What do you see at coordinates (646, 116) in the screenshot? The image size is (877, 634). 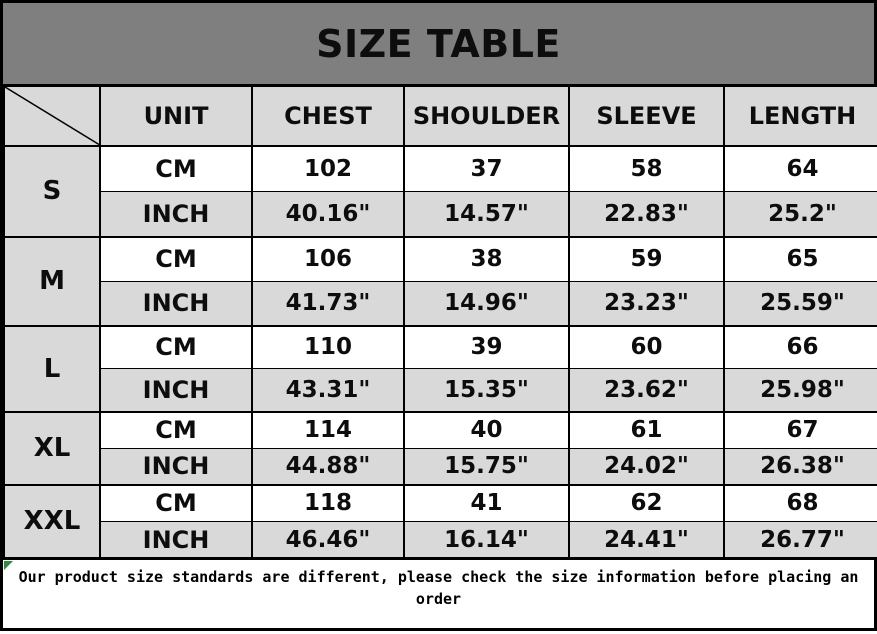 I see `column-header-sleeve: SLEEVE` at bounding box center [646, 116].